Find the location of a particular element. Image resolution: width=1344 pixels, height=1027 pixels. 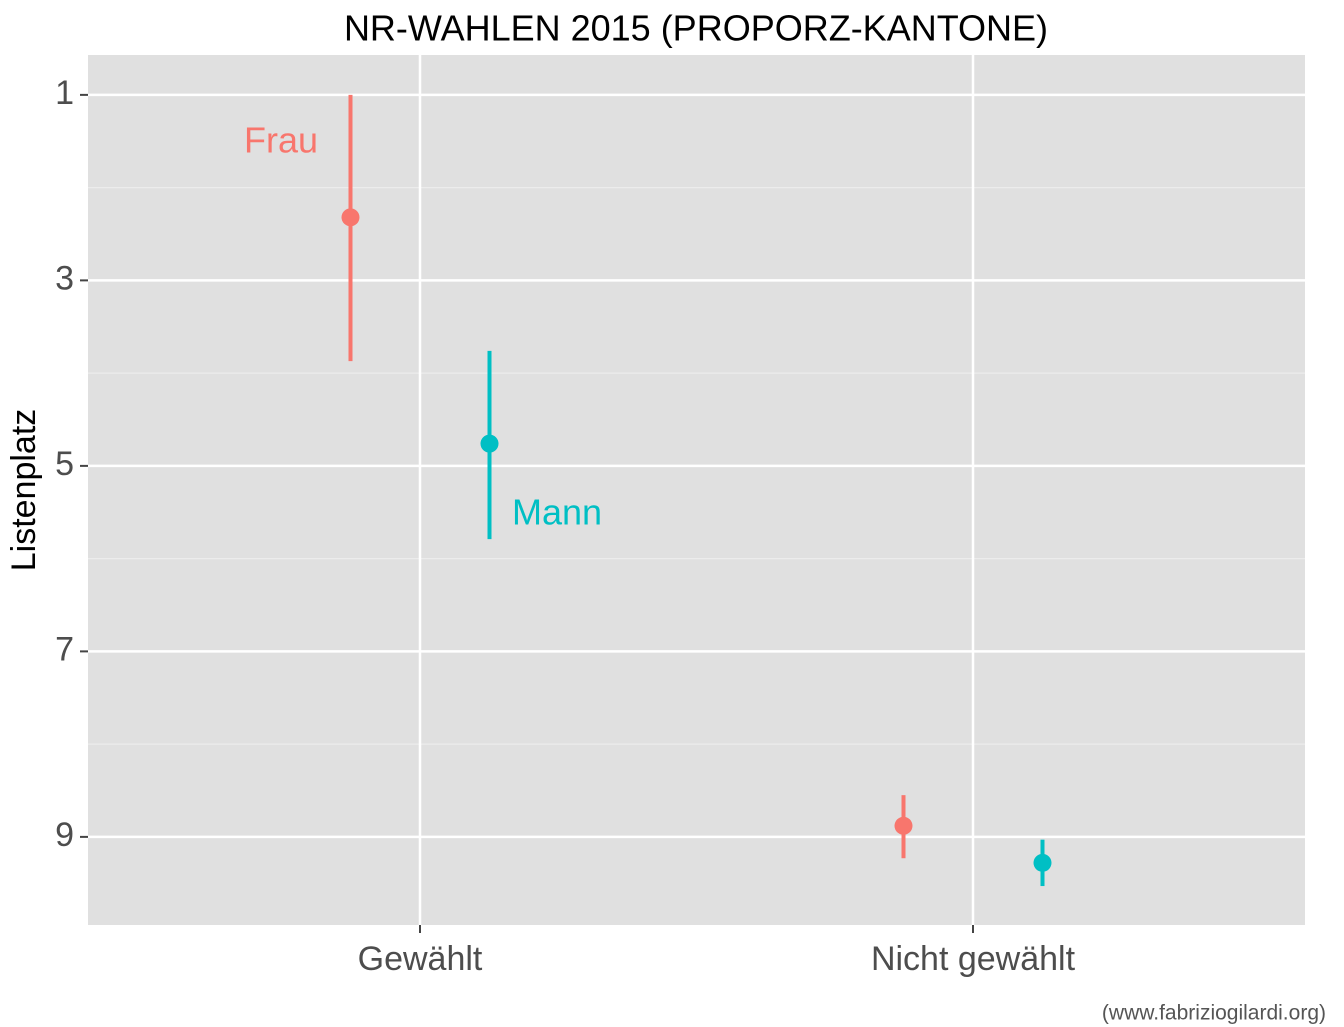

x-tick-label: Nicht gewählt is located at coordinates (973, 959).